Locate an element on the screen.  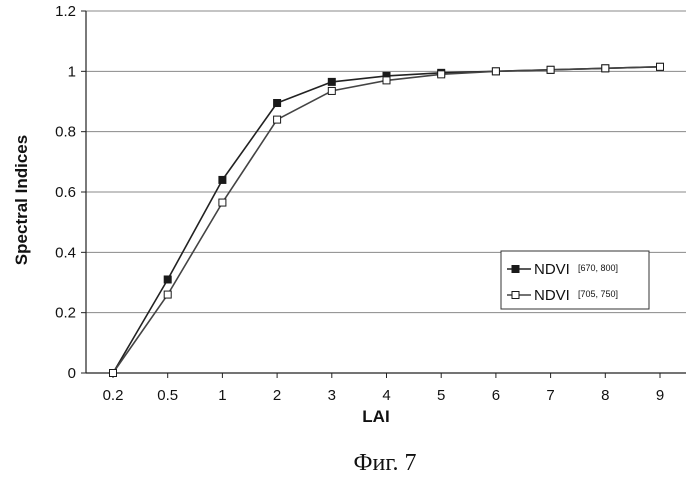
x-axis-title: LAI is located at coordinates (375, 416).